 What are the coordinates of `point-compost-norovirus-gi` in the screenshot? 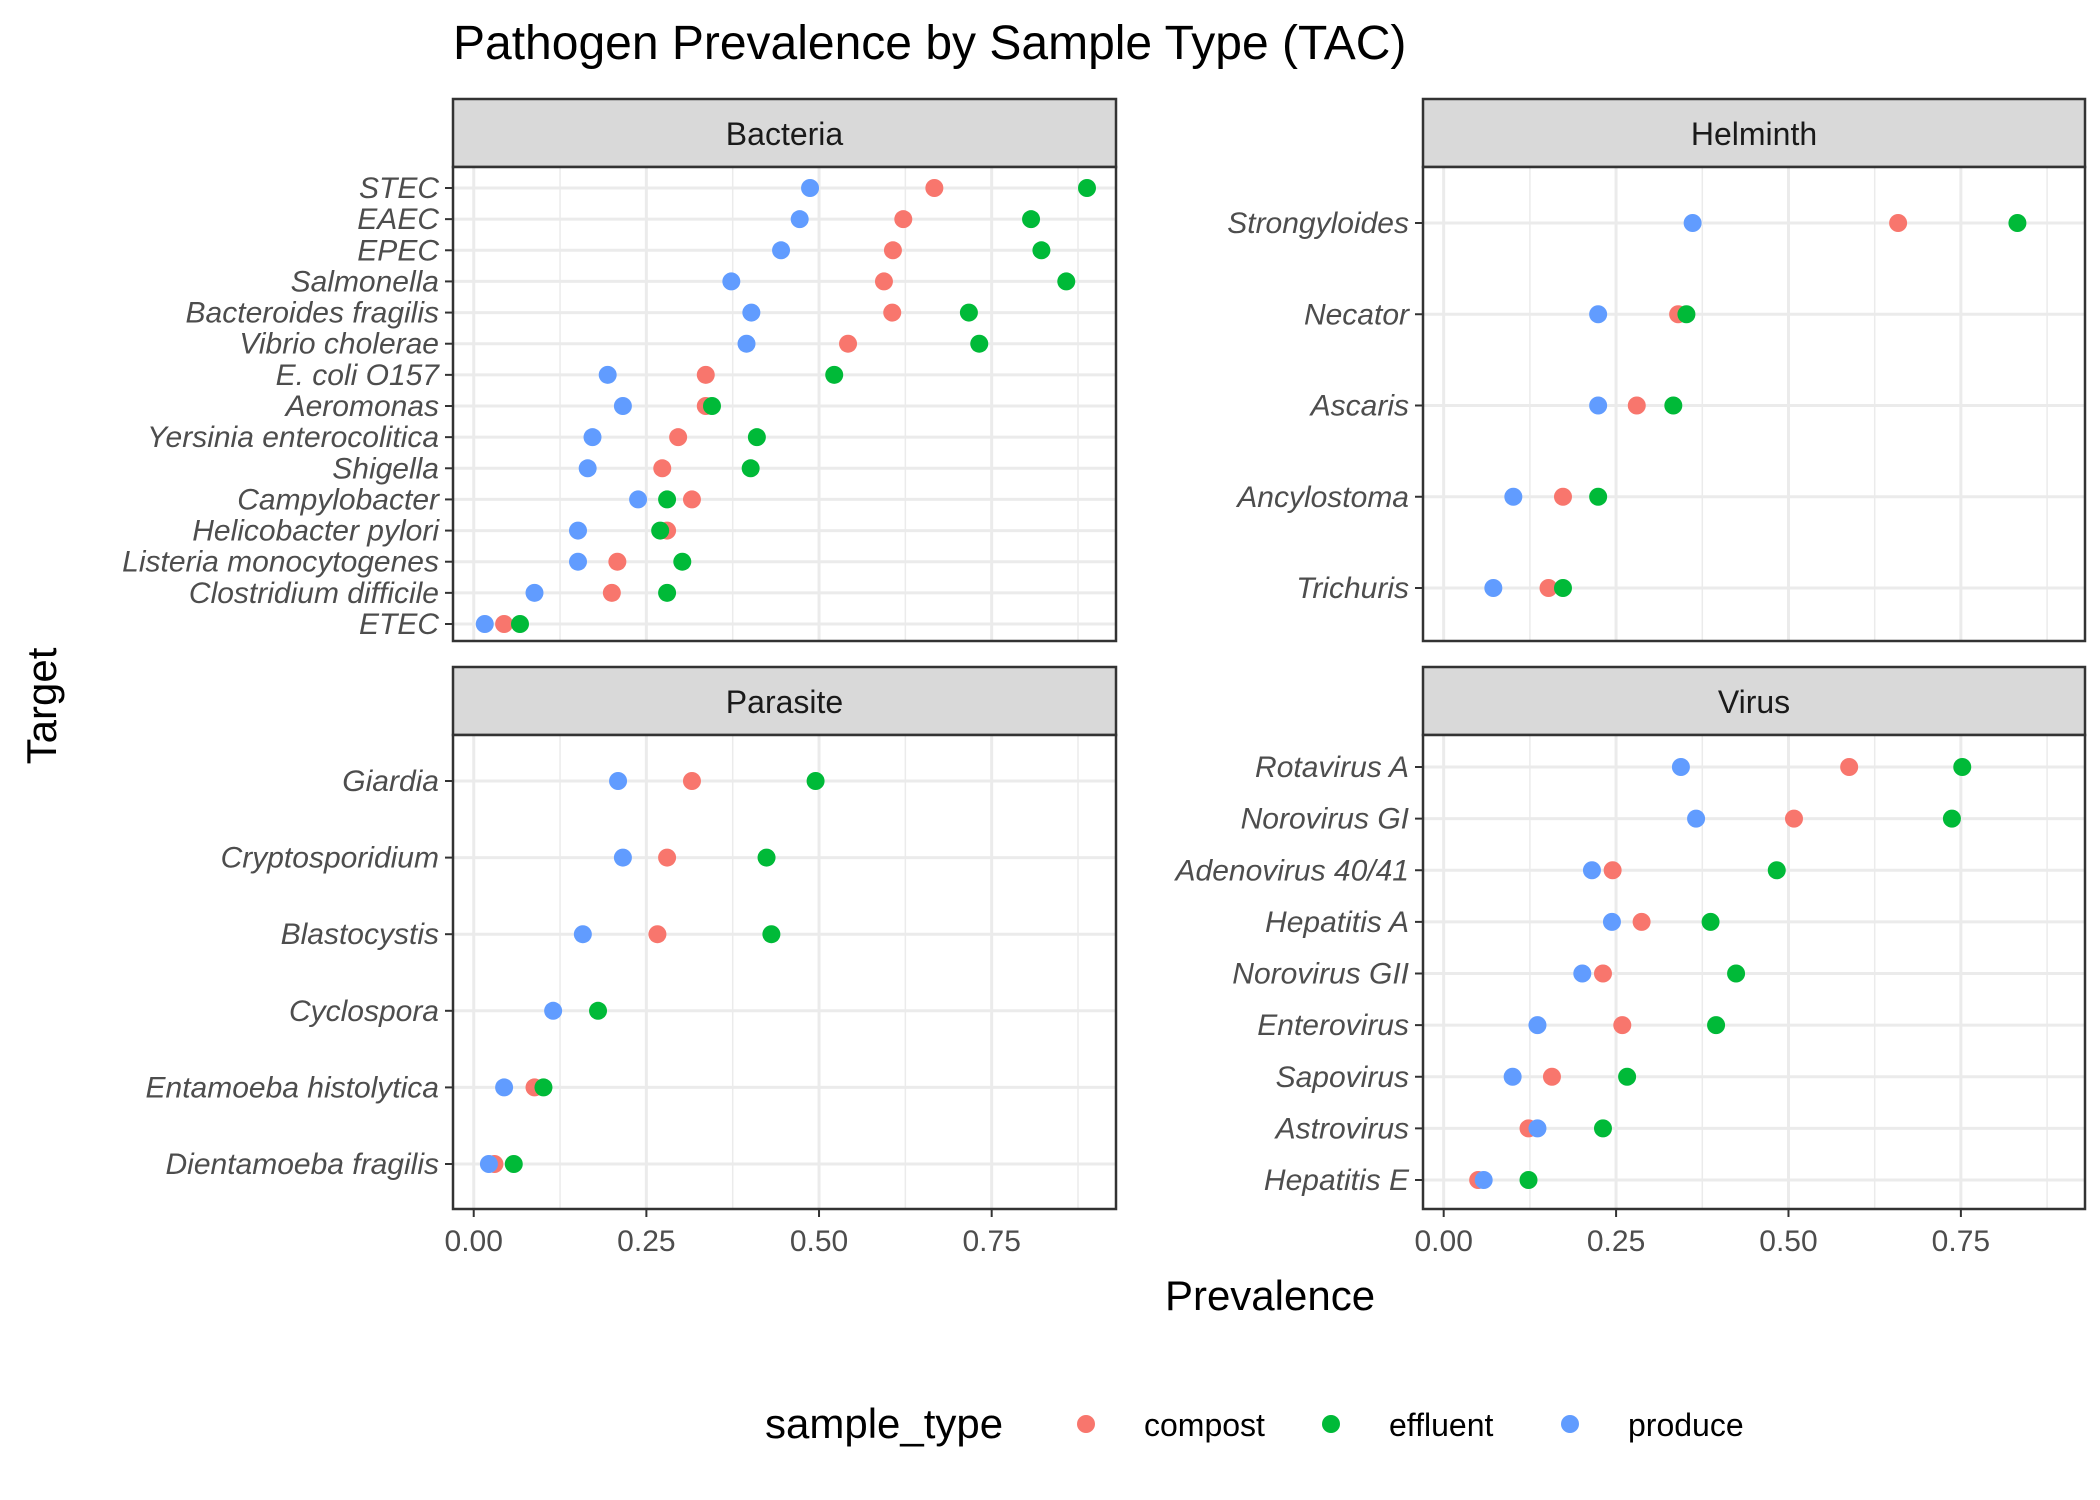 It's located at (1793, 818).